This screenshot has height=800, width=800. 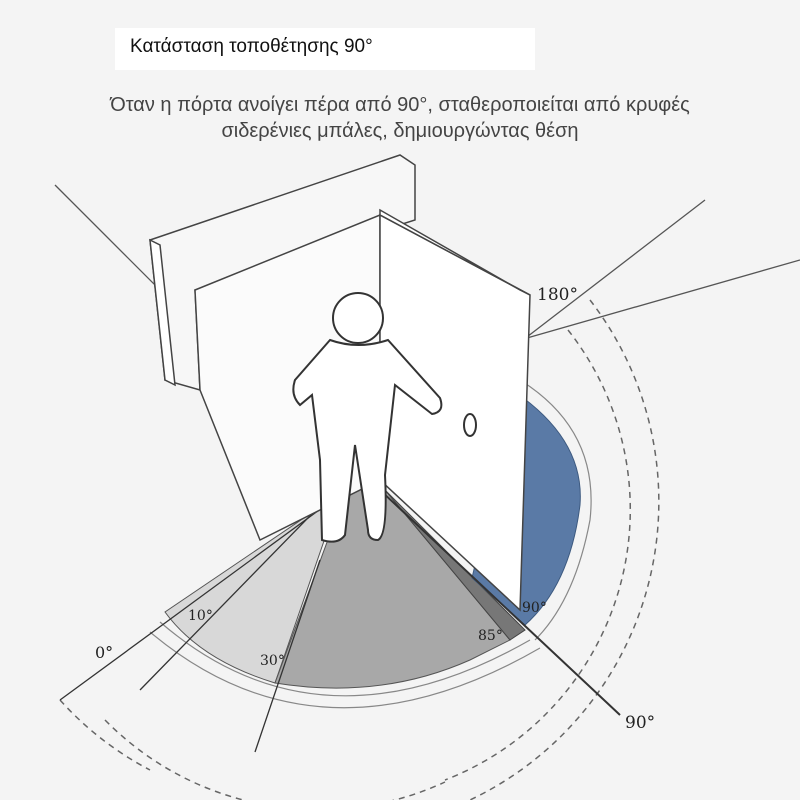 What do you see at coordinates (251, 46) in the screenshot?
I see `title: Κατάσταση τοποθέτησης 90°` at bounding box center [251, 46].